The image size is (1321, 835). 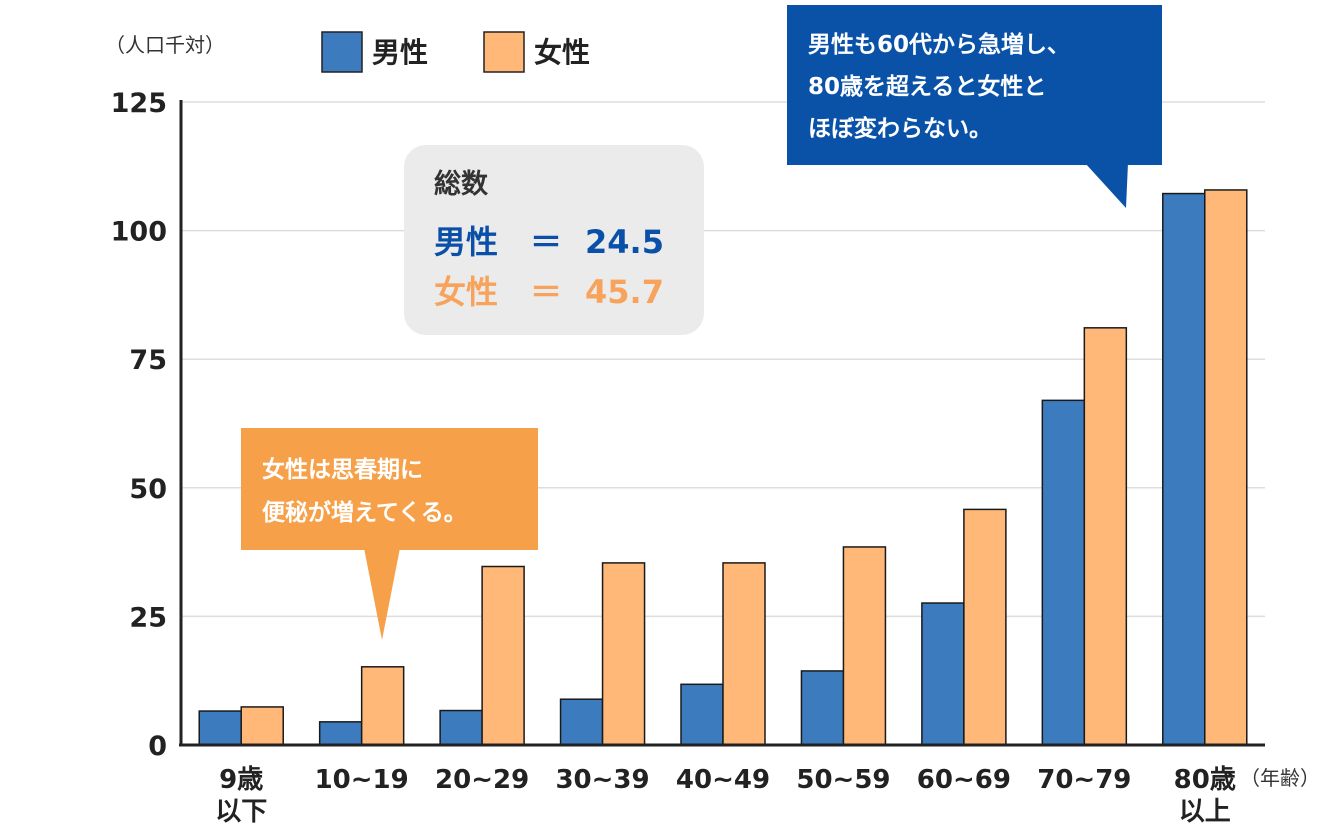 What do you see at coordinates (400, 52) in the screenshot?
I see `legend-label-male: 男性` at bounding box center [400, 52].